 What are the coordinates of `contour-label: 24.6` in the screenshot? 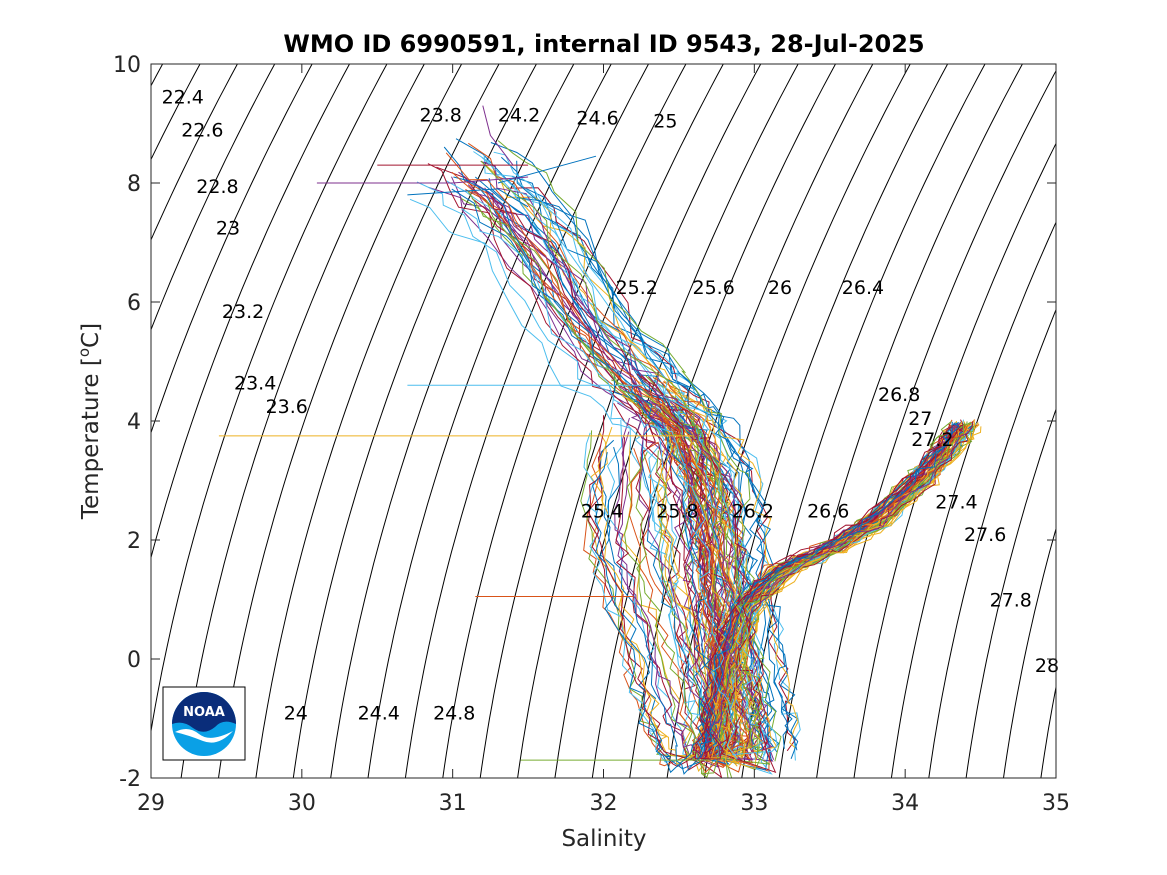 It's located at (597, 119).